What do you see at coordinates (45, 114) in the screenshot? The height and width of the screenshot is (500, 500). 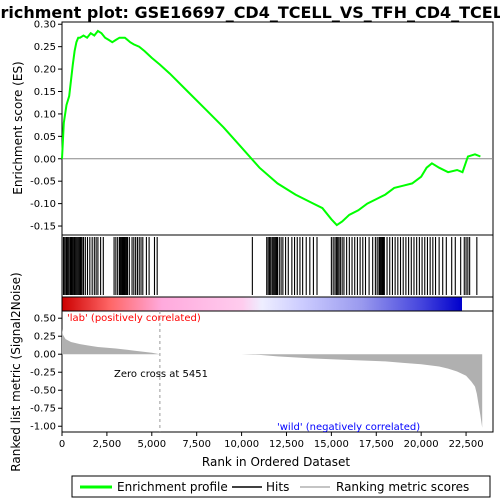 I see `es-ytick-label: 0.10` at bounding box center [45, 114].